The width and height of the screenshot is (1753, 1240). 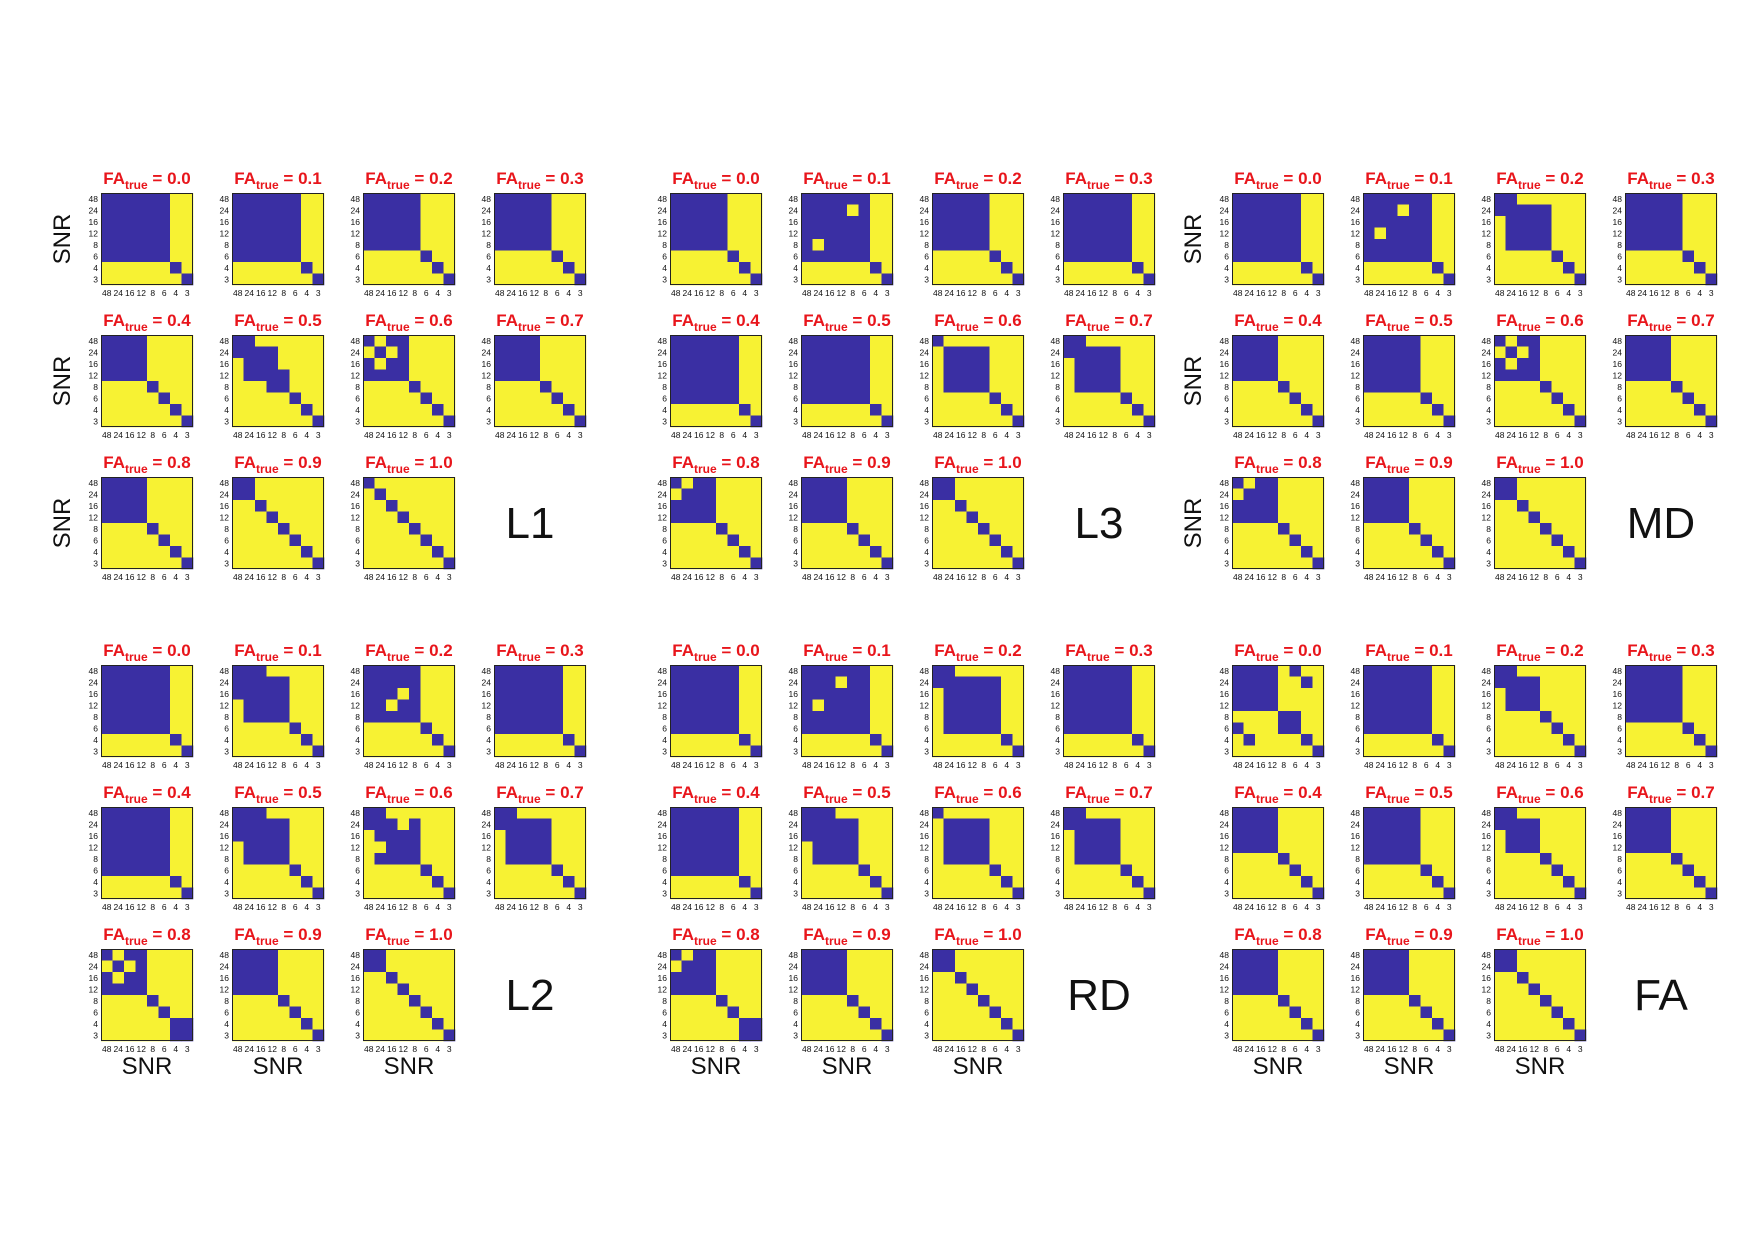 I want to click on x-tick-label: 12, so click(x=535, y=765).